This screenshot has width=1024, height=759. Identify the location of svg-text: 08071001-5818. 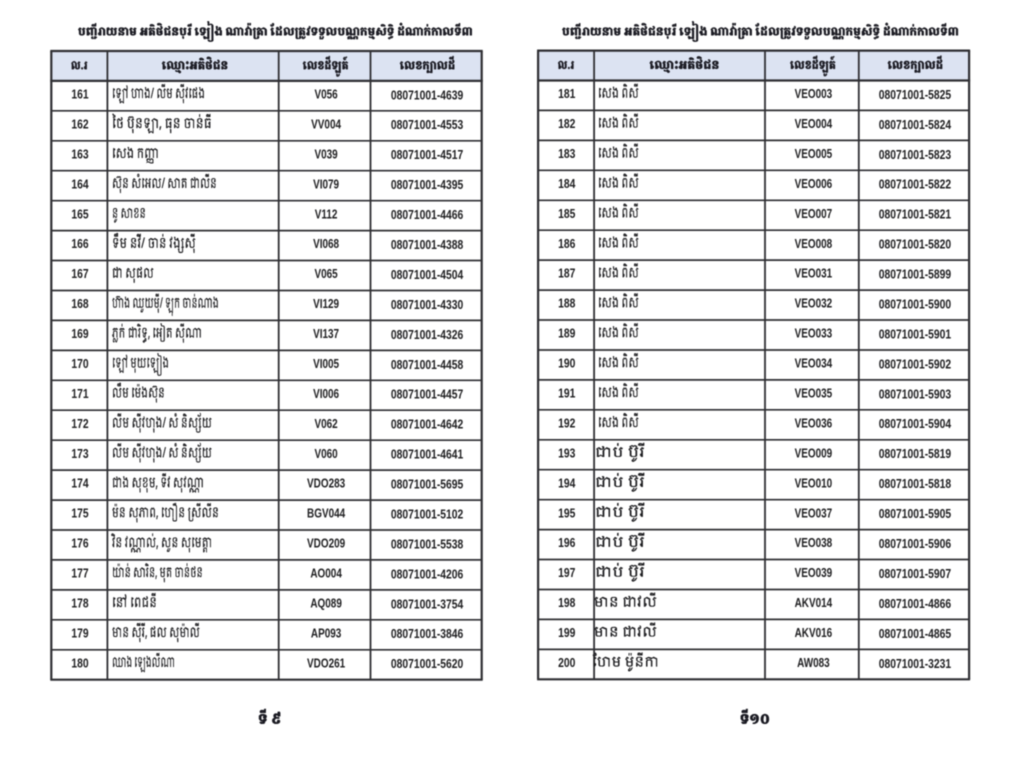
(915, 484).